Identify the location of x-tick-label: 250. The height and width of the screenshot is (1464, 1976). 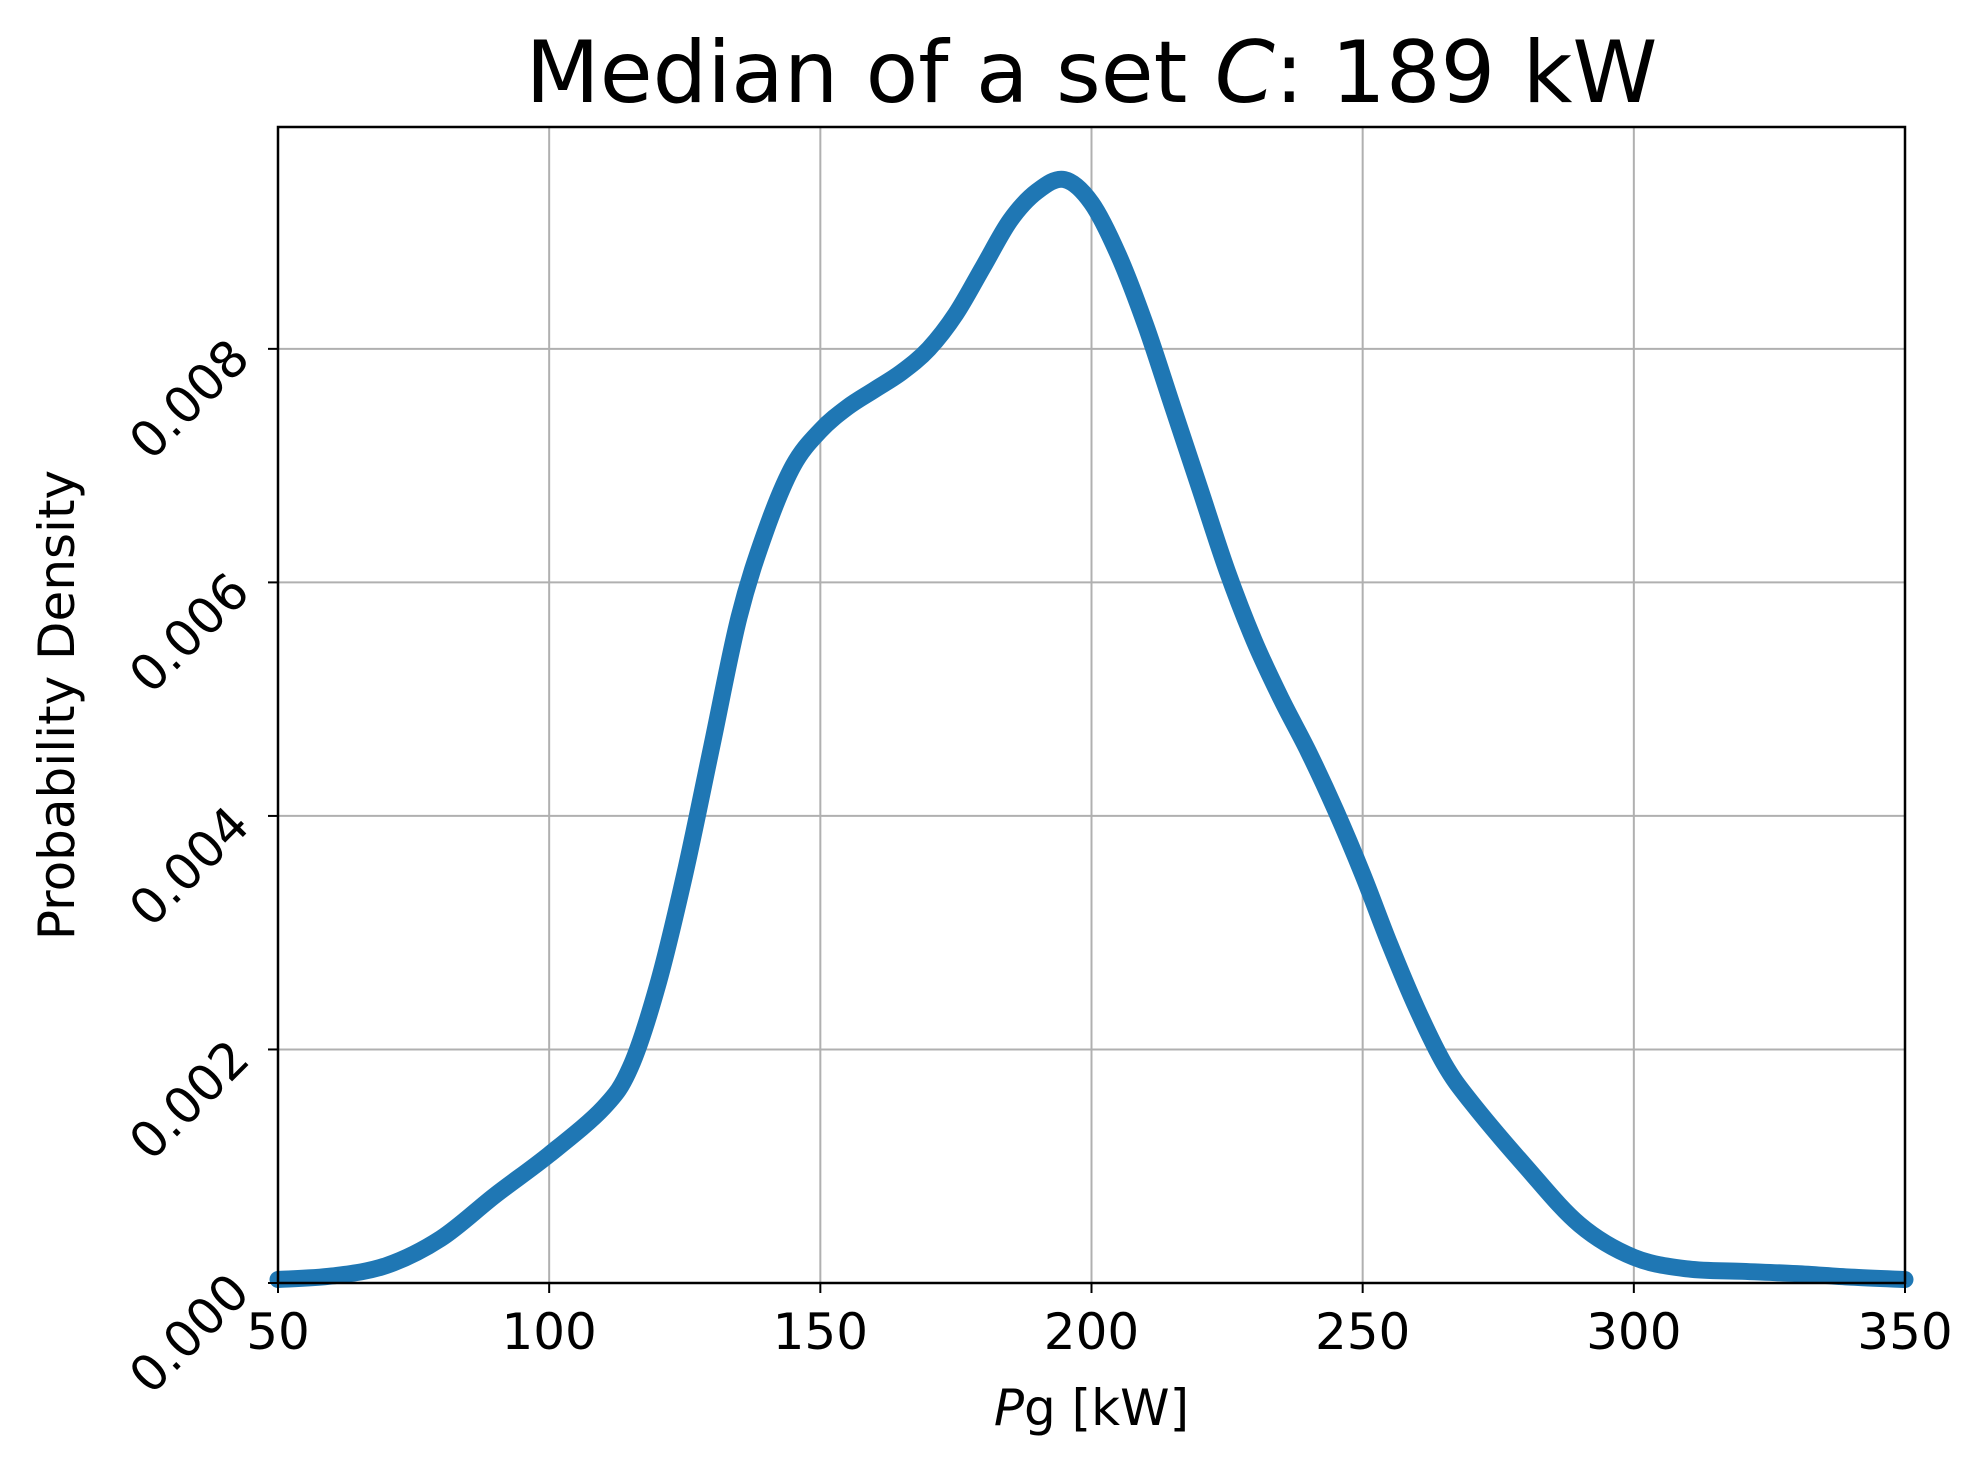
(1362, 1332).